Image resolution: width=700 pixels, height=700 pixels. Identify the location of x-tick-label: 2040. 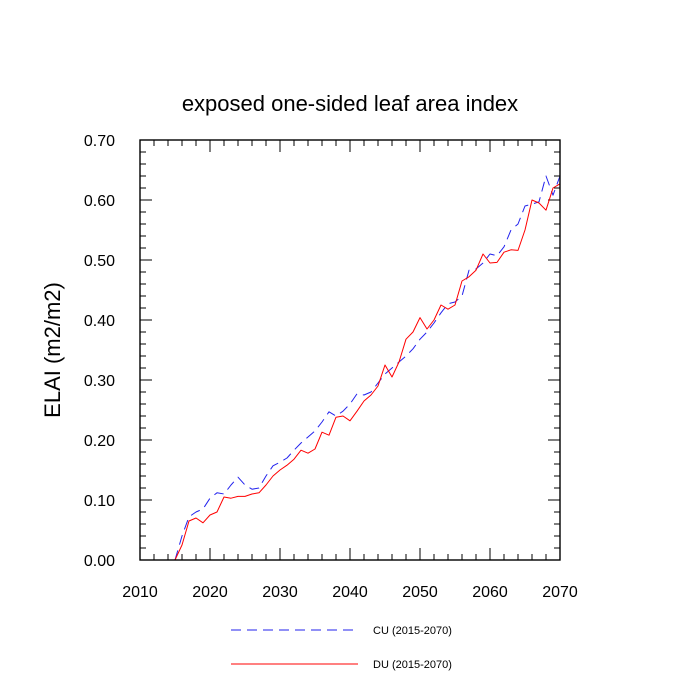
(350, 592).